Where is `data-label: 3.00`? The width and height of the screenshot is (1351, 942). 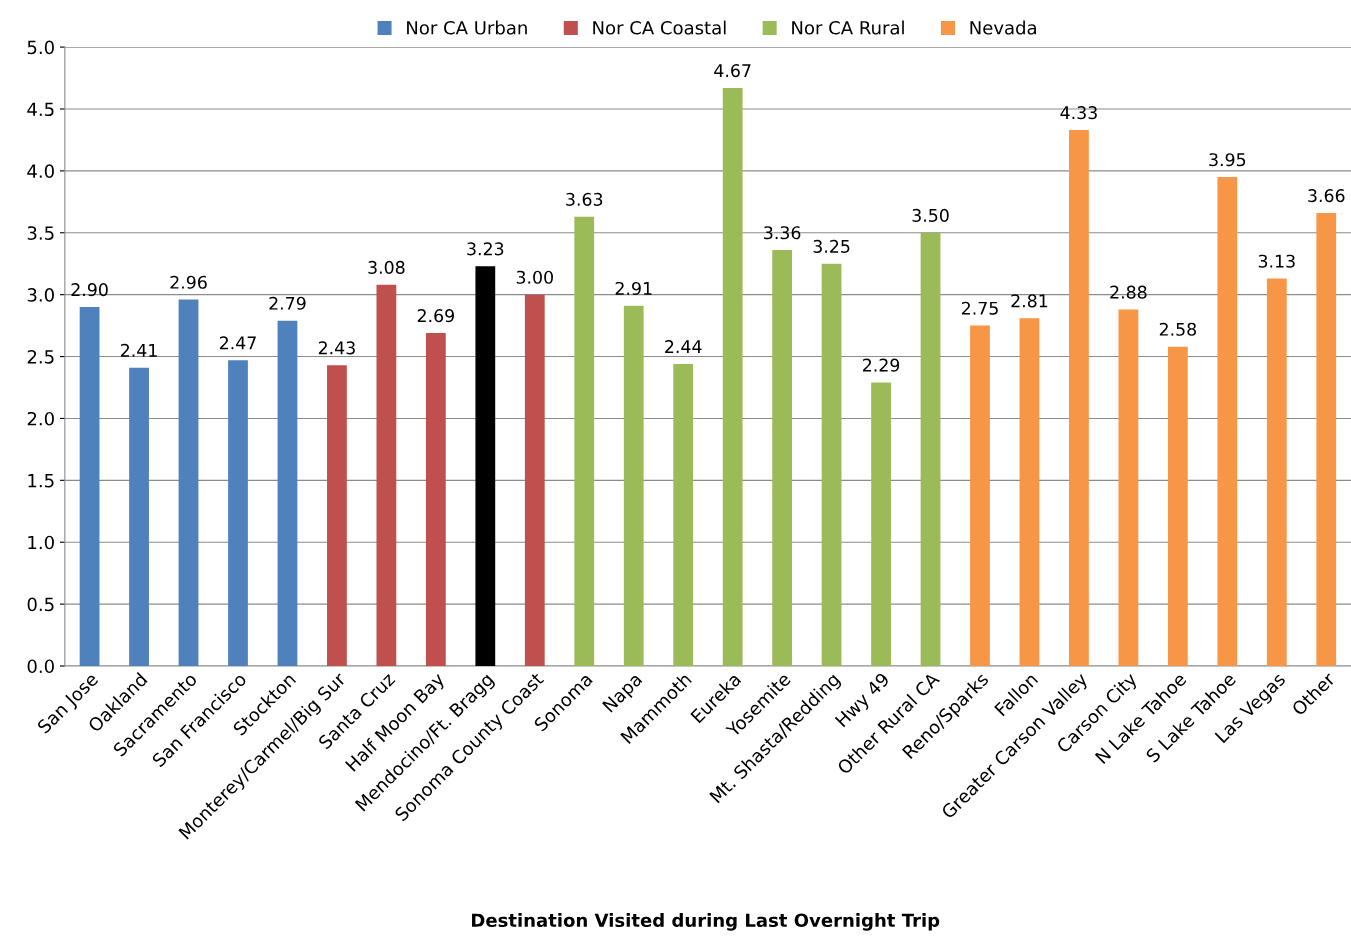 data-label: 3.00 is located at coordinates (534, 277).